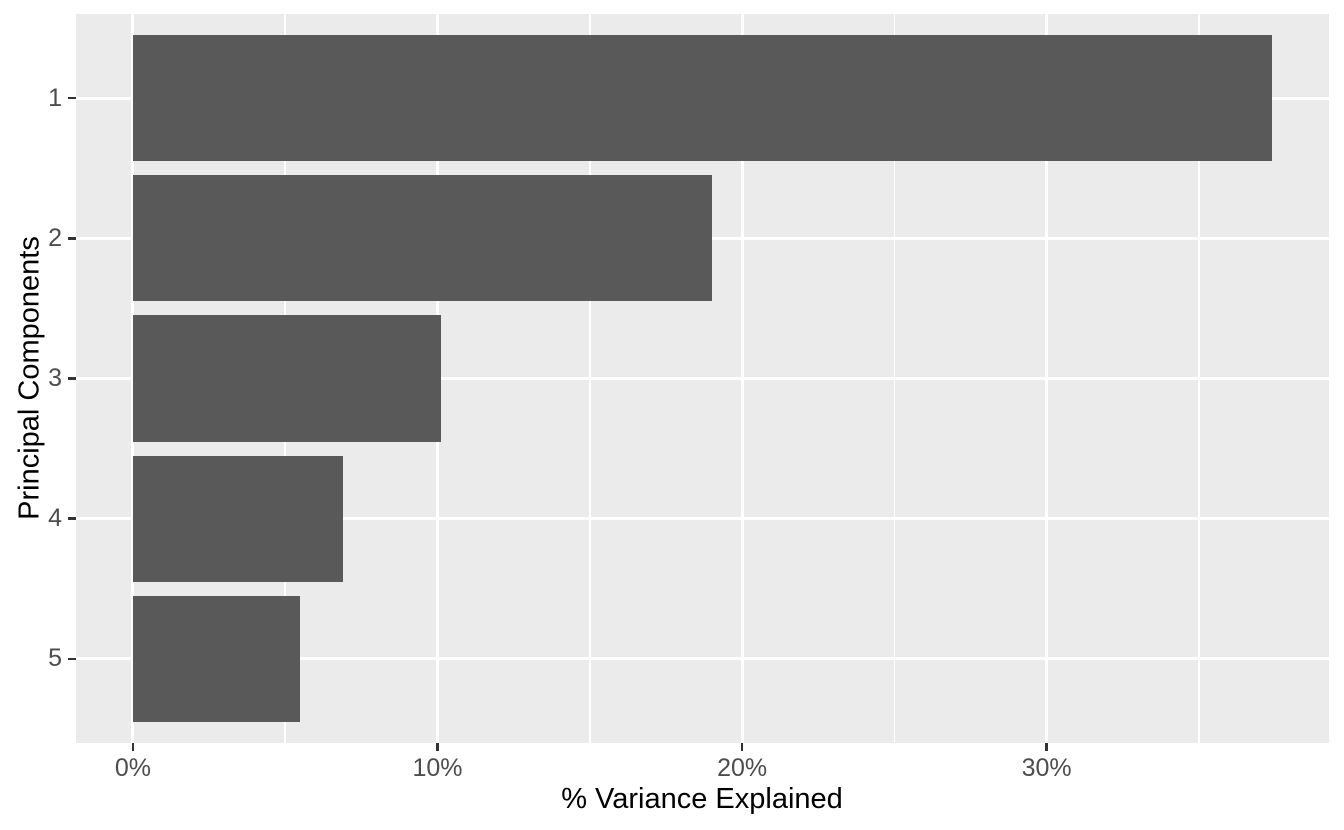 This screenshot has height=830, width=1344. Describe the element at coordinates (742, 768) in the screenshot. I see `x-tick-label: 20%` at that location.